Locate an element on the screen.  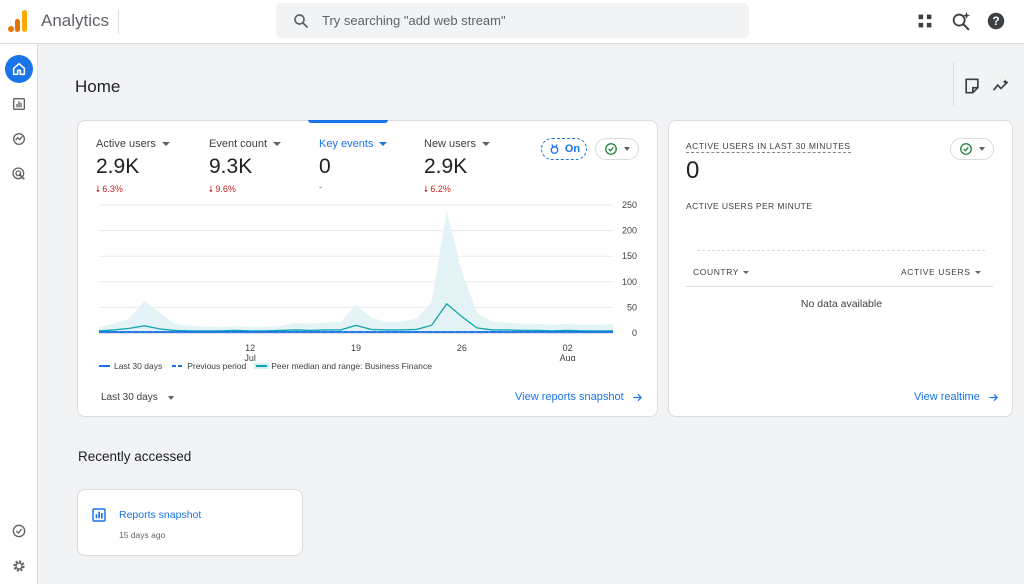
benchmark-icon is located at coordinates (554, 148).